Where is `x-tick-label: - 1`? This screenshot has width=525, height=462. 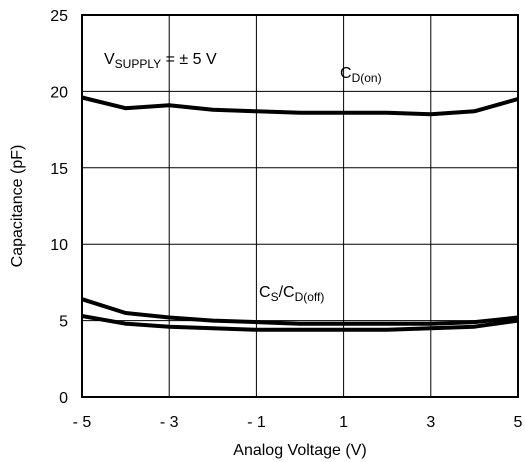 x-tick-label: - 1 is located at coordinates (256, 422).